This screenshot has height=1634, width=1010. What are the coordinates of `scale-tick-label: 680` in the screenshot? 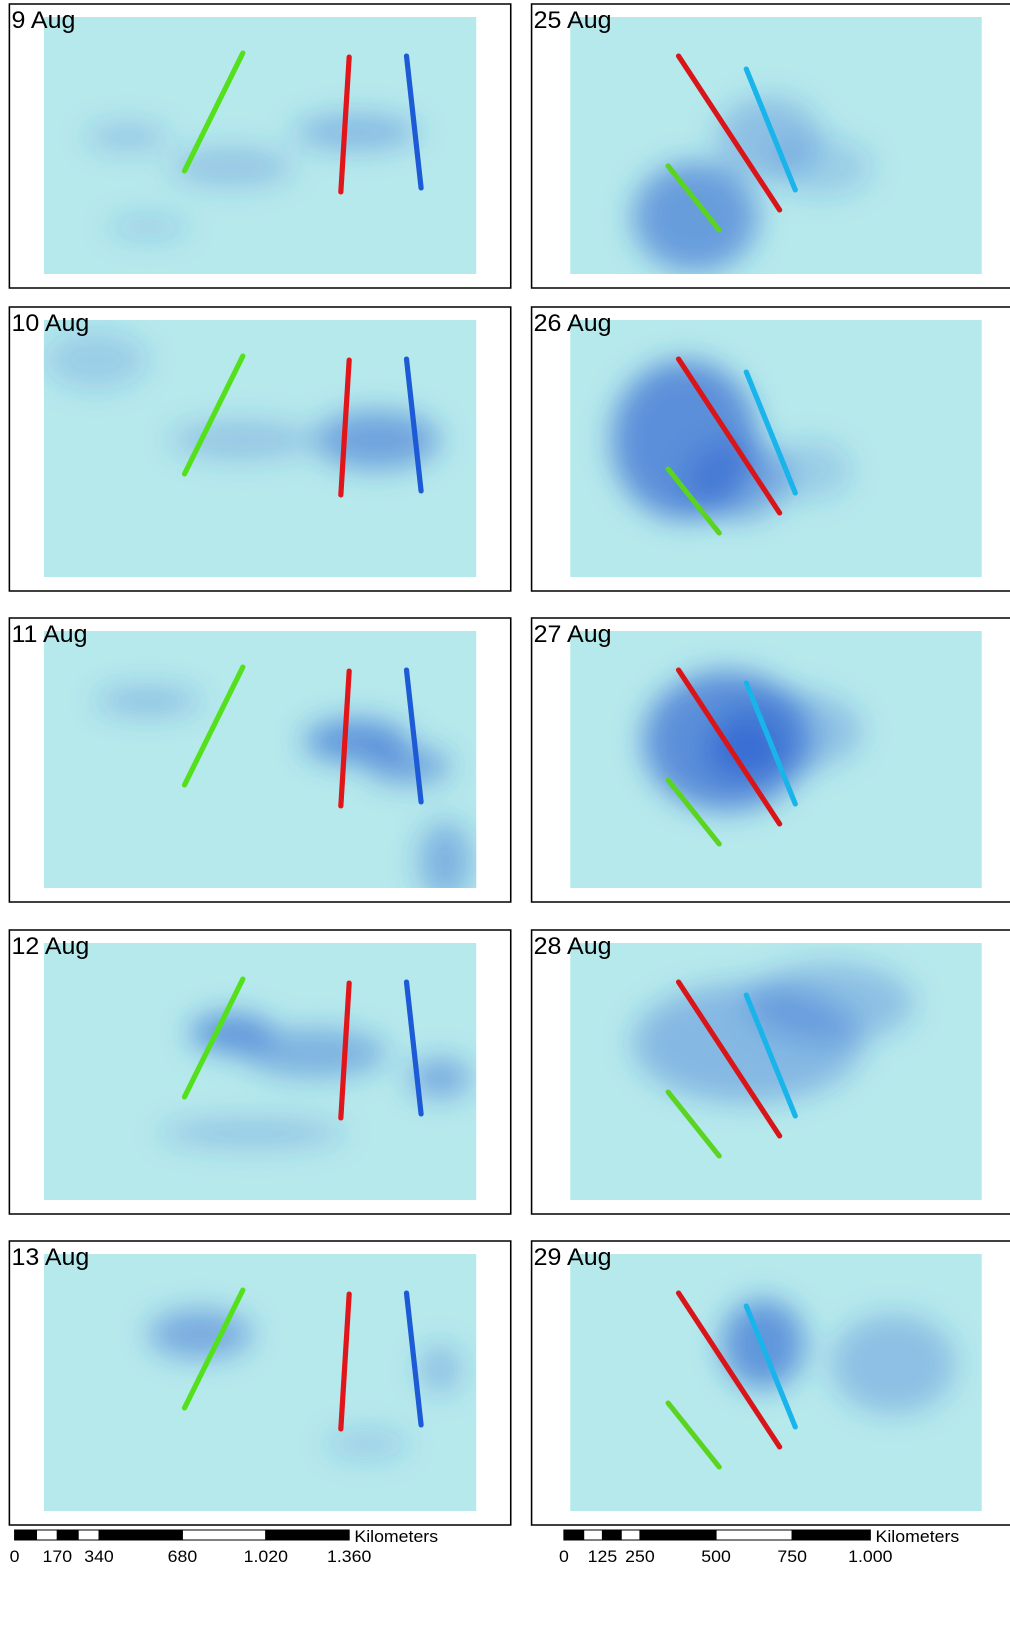 It's located at (183, 1556).